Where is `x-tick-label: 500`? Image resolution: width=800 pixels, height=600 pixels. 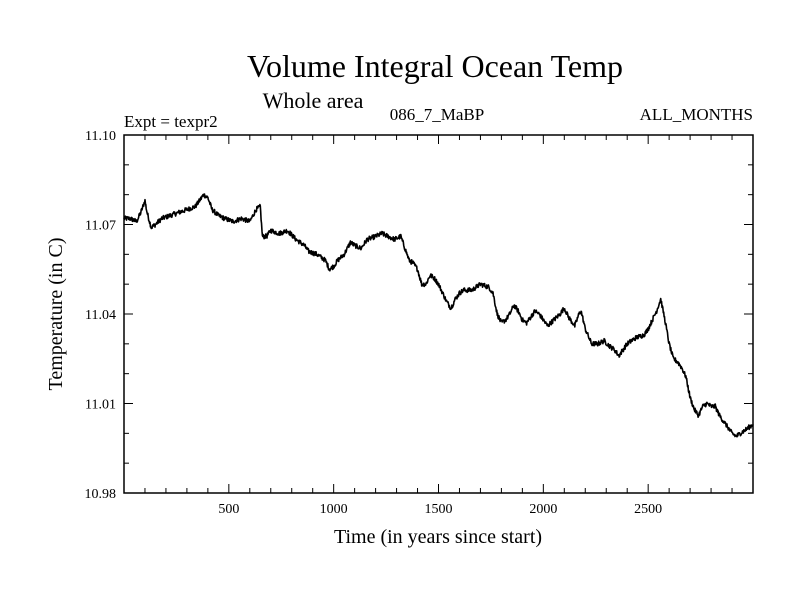
x-tick-label: 500 is located at coordinates (228, 509).